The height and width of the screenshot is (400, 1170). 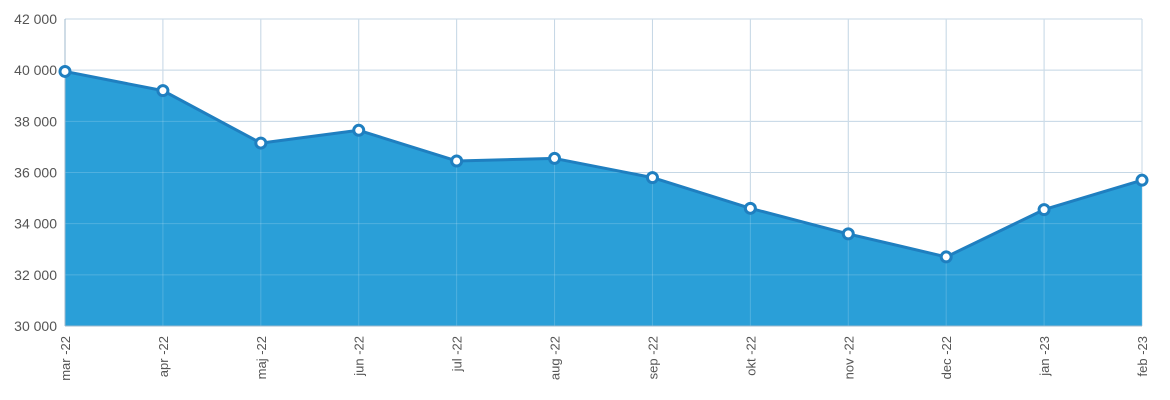 I want to click on x-tick-label: maj -22, so click(x=261, y=357).